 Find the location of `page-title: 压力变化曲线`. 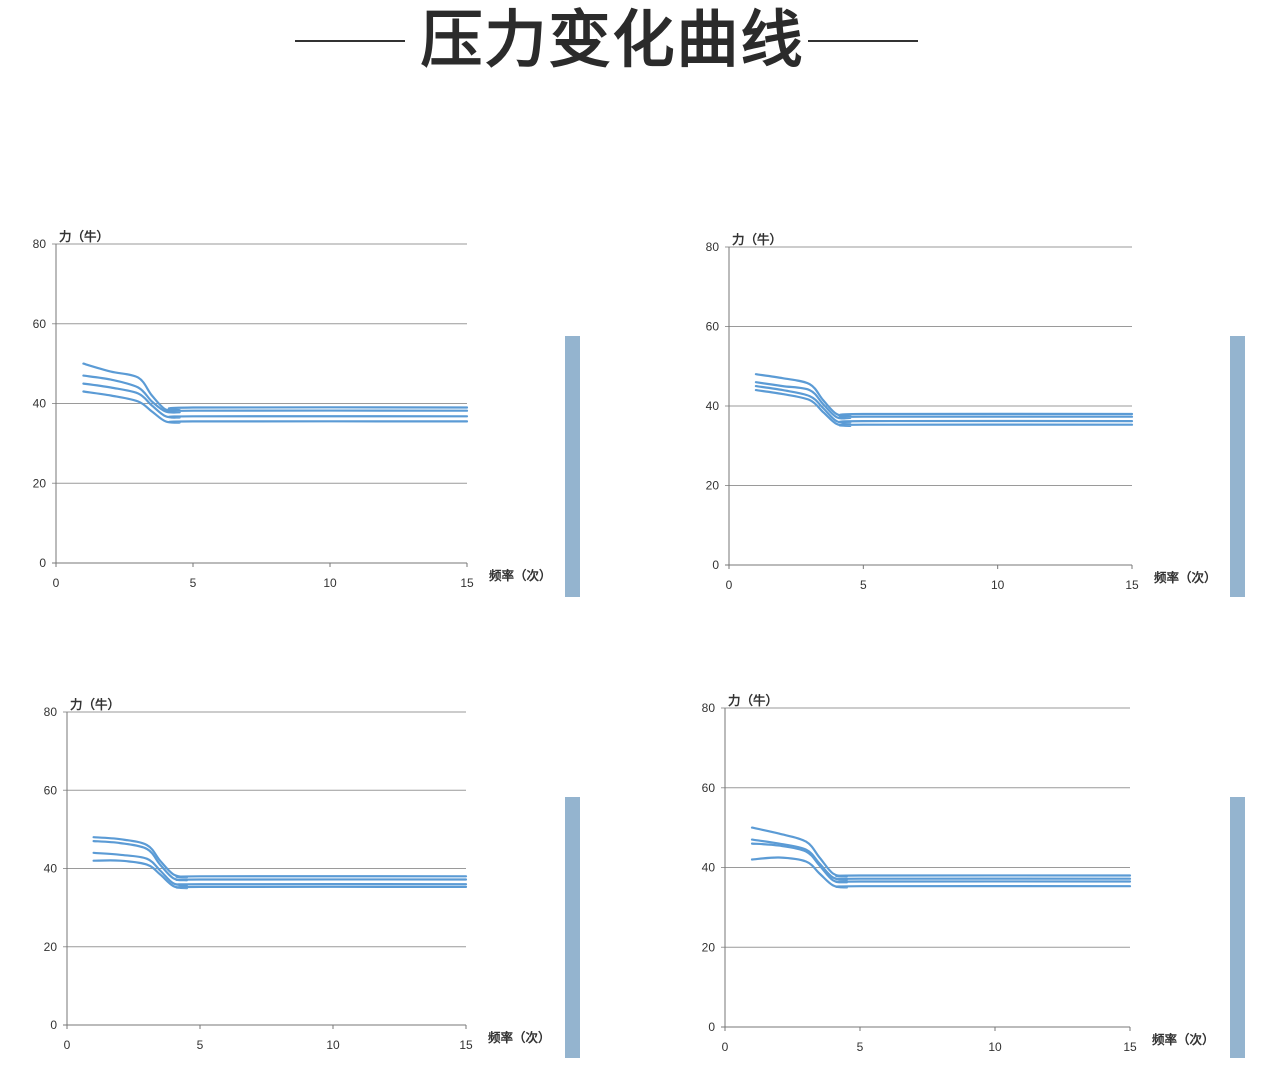

page-title: 压力变化曲线 is located at coordinates (612, 39).